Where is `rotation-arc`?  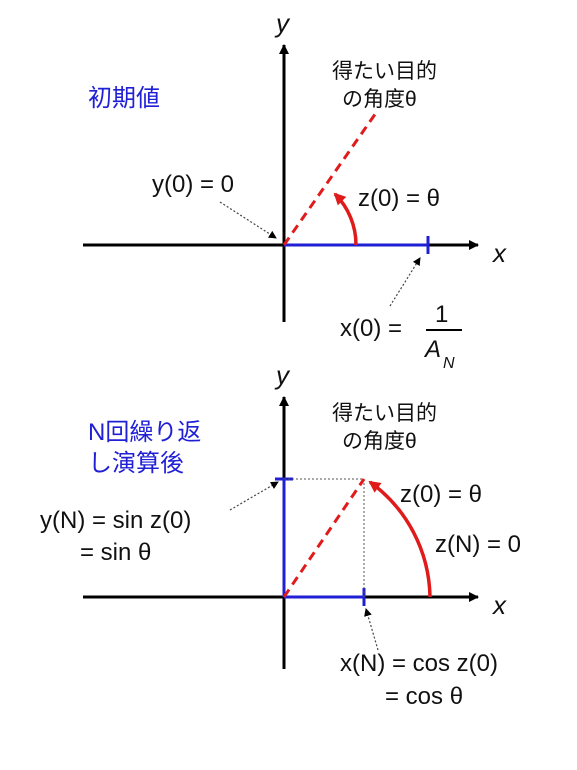
rotation-arc is located at coordinates (400, 539).